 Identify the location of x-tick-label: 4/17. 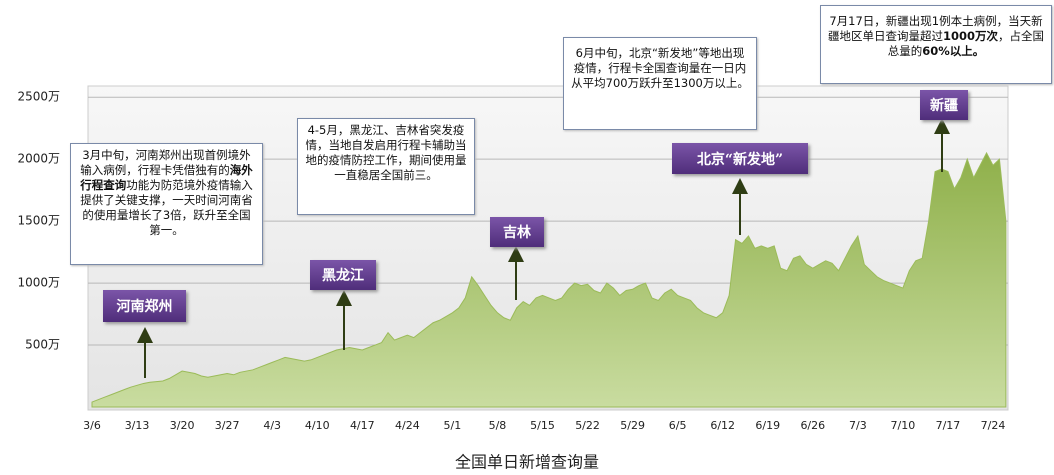
(362, 425).